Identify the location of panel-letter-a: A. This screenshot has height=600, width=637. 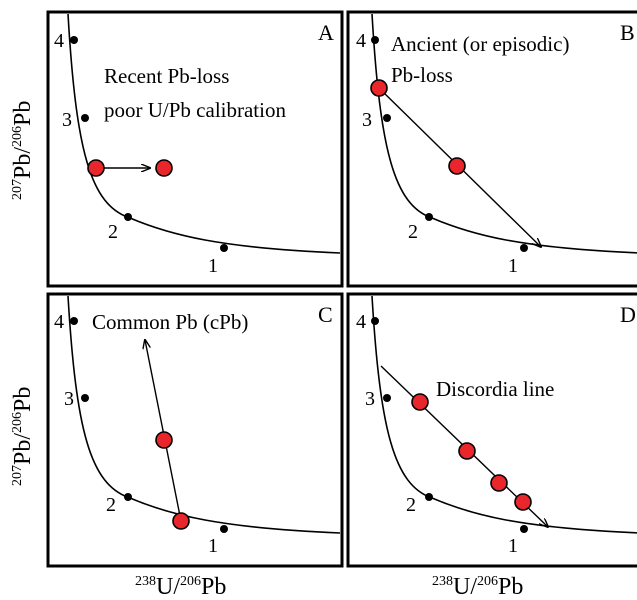
(326, 32).